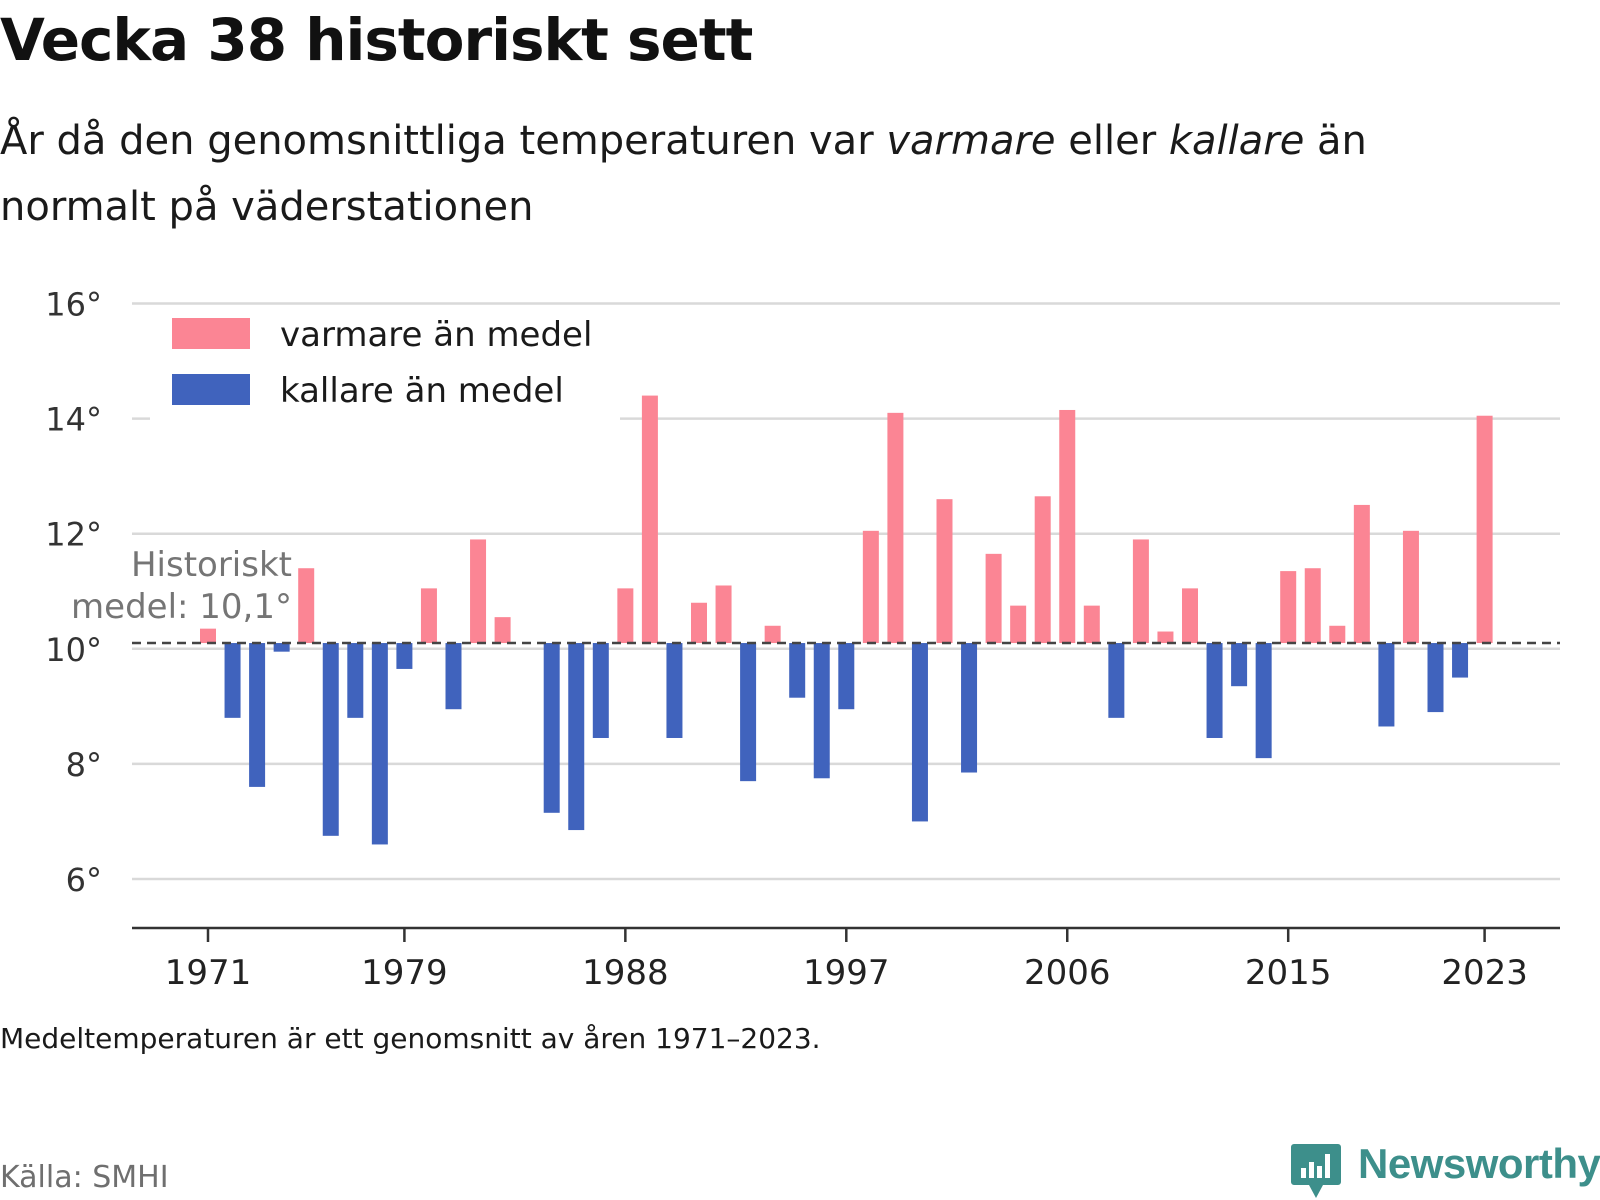 This screenshot has height=1200, width=1600. Describe the element at coordinates (971, 141) in the screenshot. I see `subtitle-warm-word: varmare` at that location.